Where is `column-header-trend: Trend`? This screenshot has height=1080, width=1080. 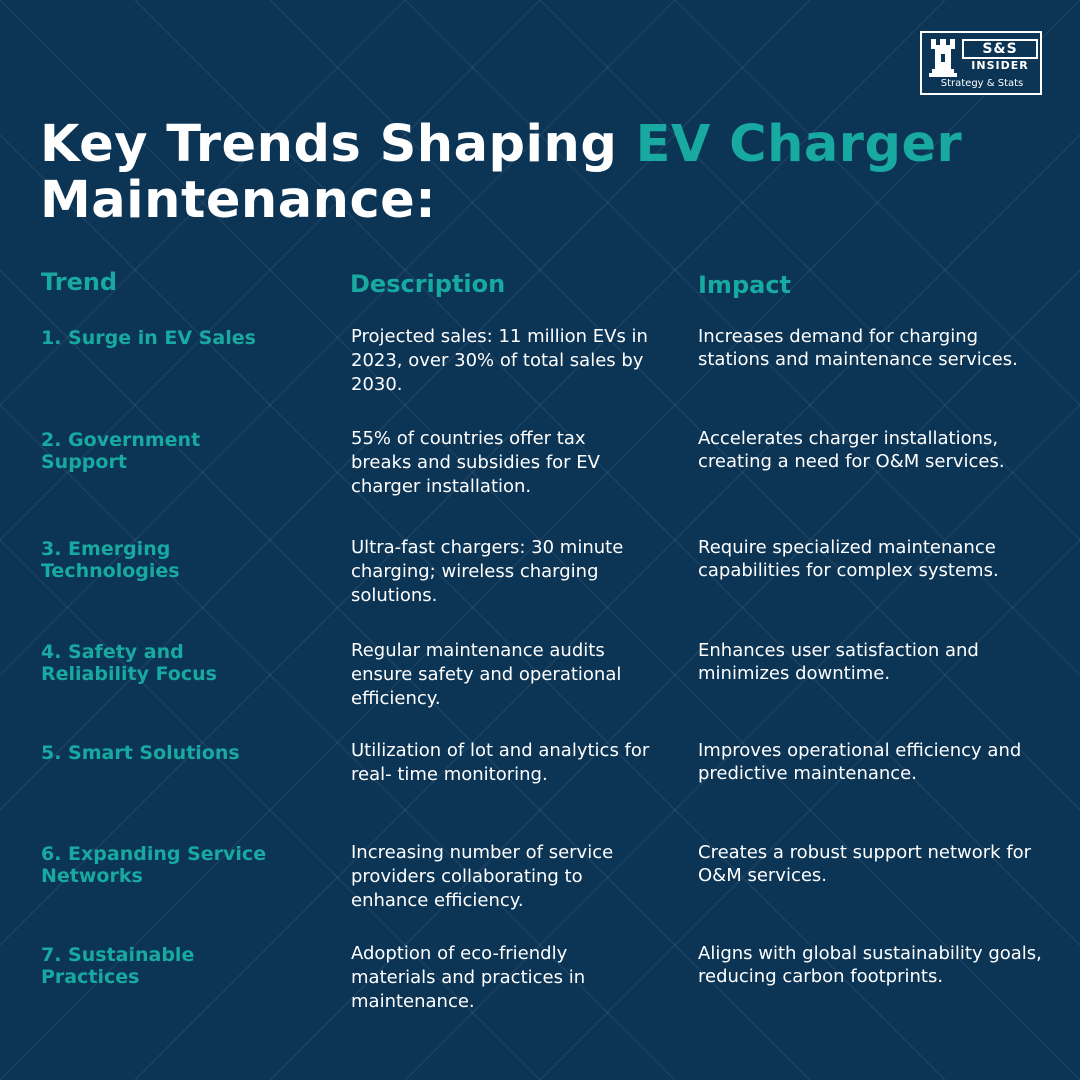
column-header-trend: Trend is located at coordinates (79, 282).